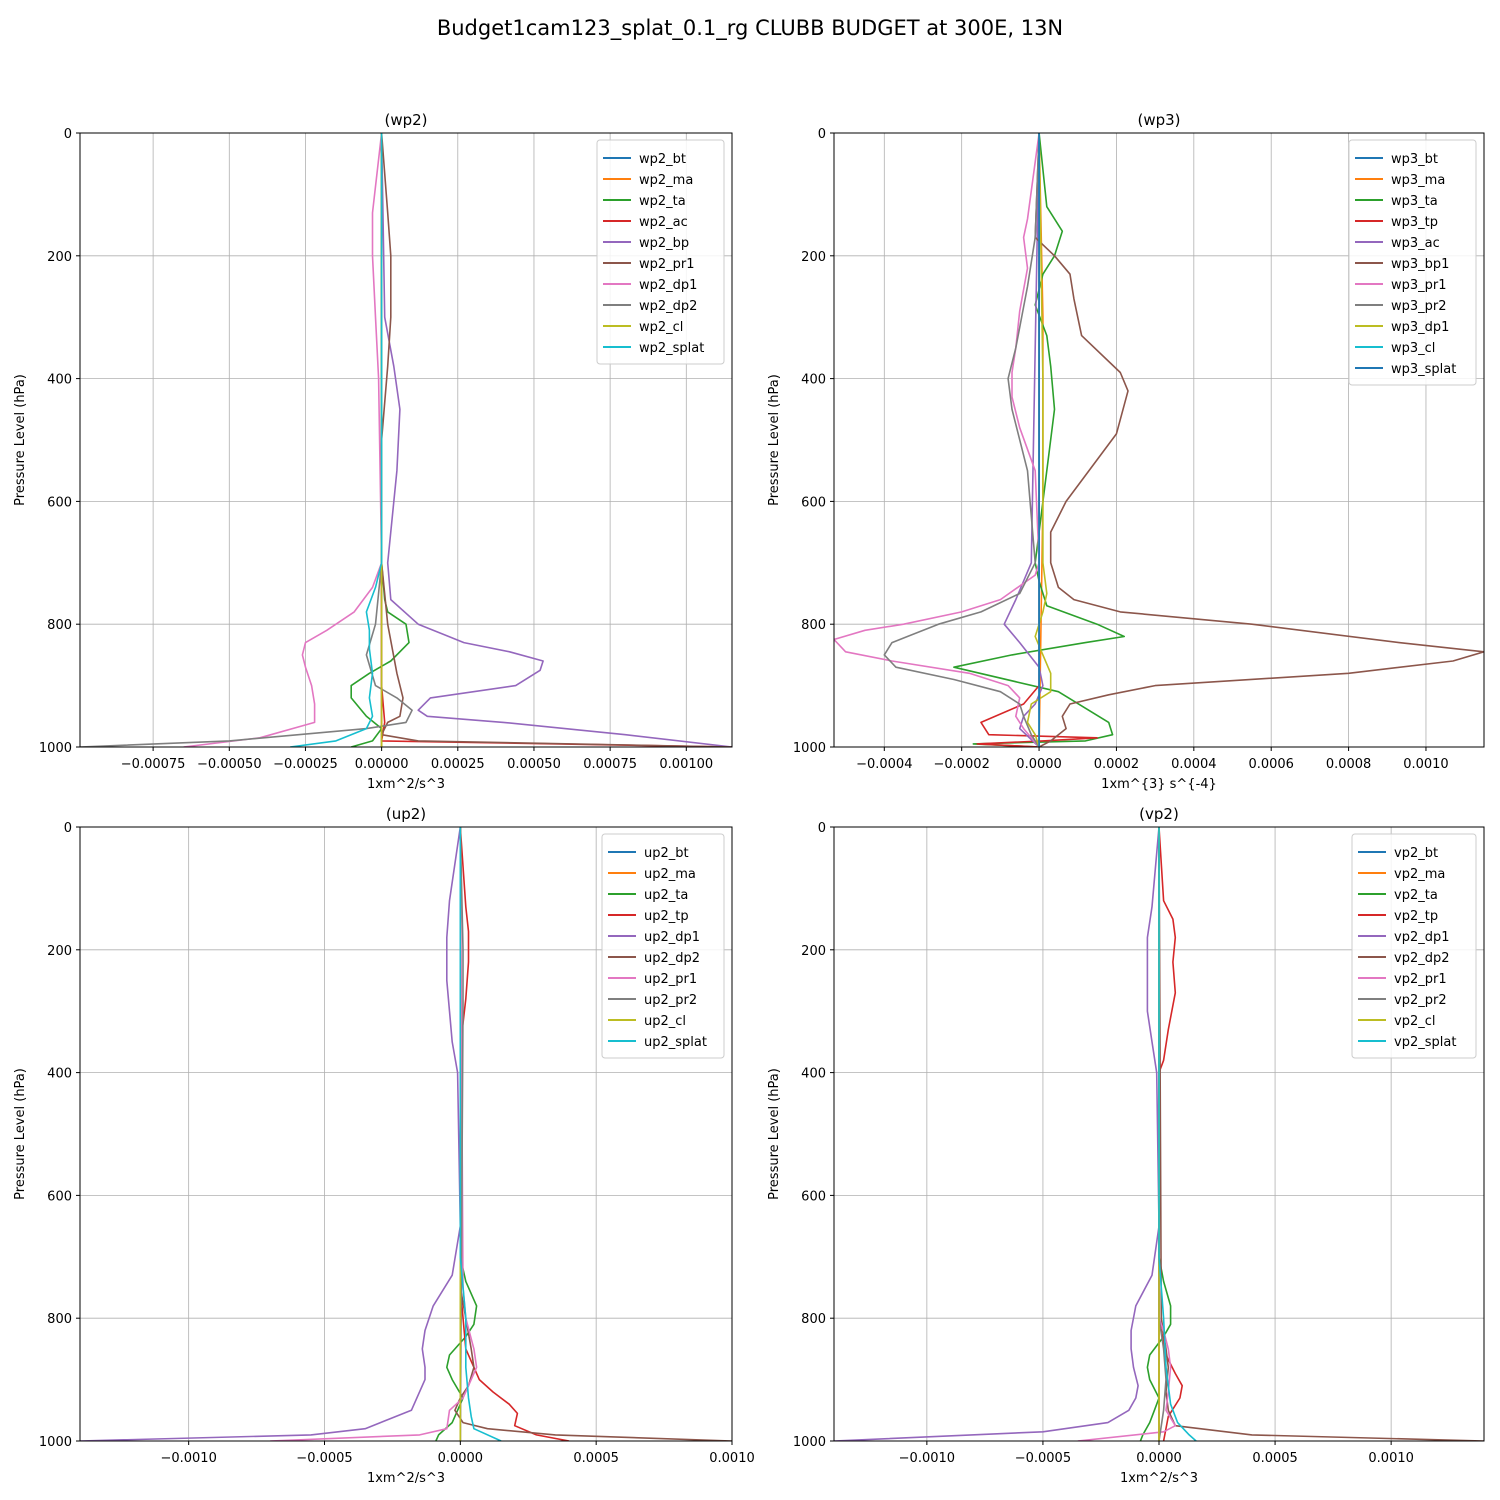 This screenshot has height=1500, width=1500. I want to click on series-line-wp2_bp, so click(556, 440).